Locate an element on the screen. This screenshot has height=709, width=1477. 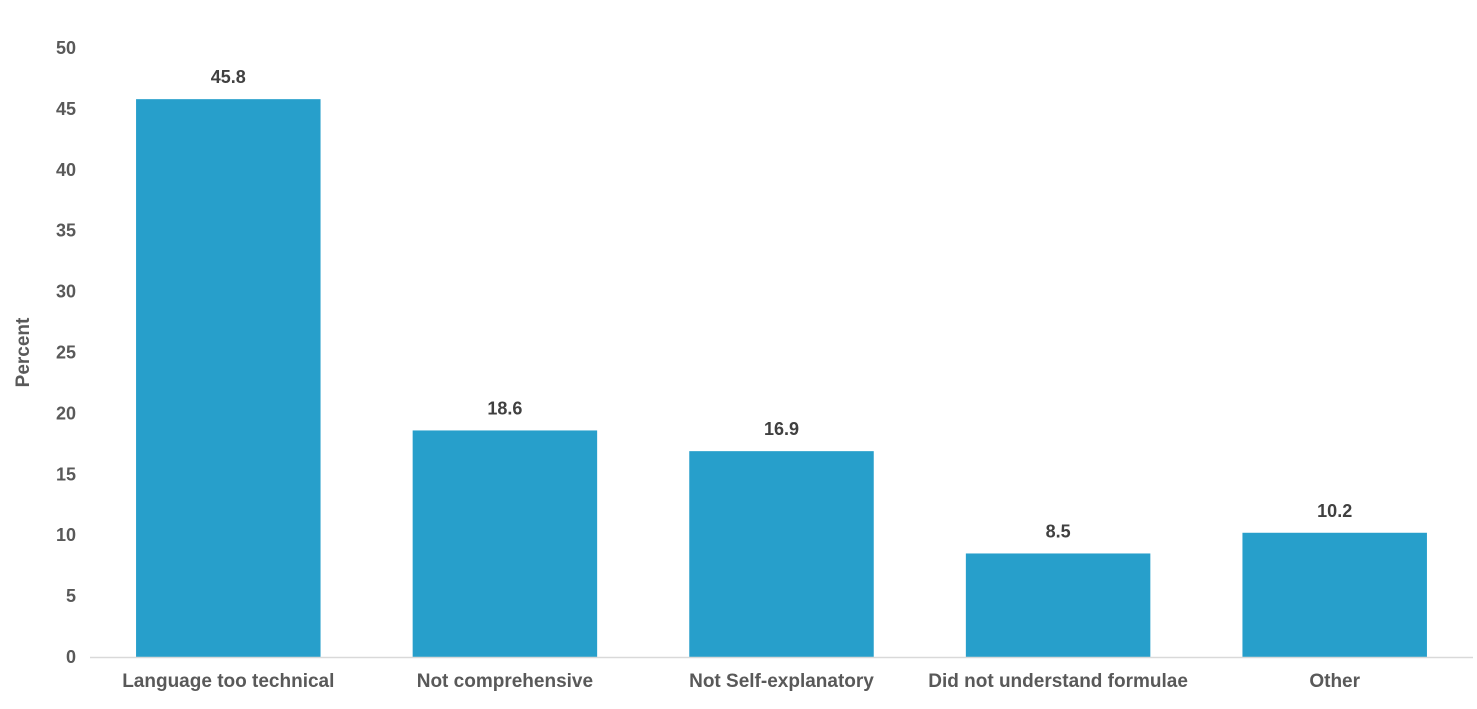
y-tick-label: 20 is located at coordinates (66, 413).